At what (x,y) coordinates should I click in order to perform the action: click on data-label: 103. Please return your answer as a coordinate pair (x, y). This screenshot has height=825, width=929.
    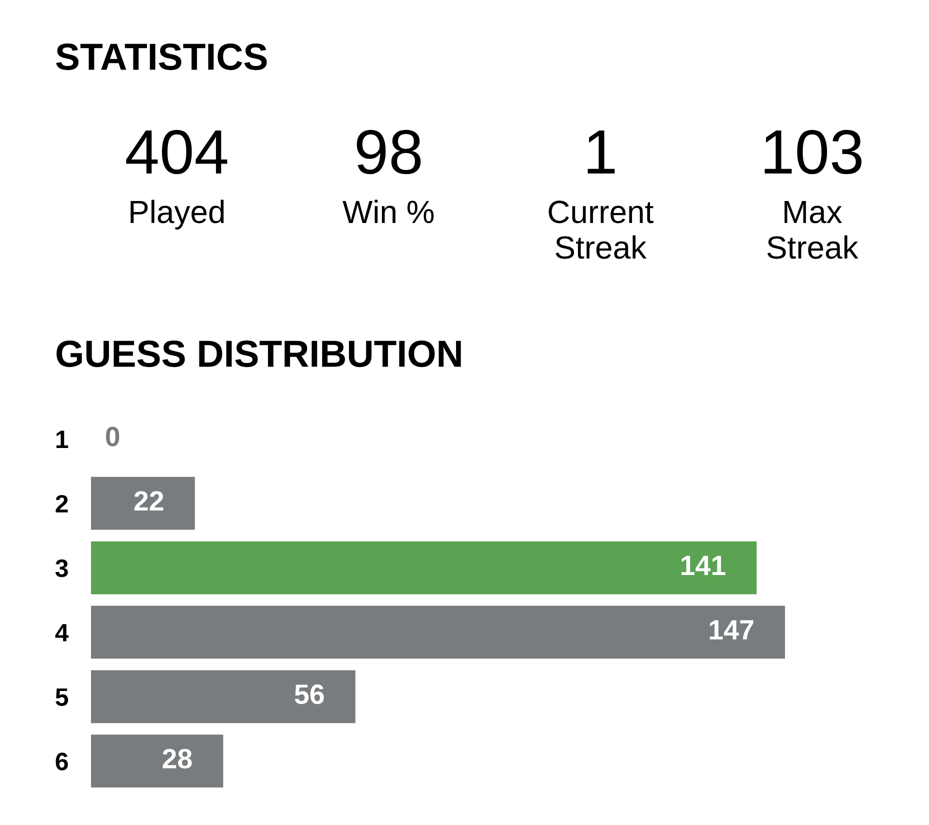
    Looking at the image, I should click on (813, 152).